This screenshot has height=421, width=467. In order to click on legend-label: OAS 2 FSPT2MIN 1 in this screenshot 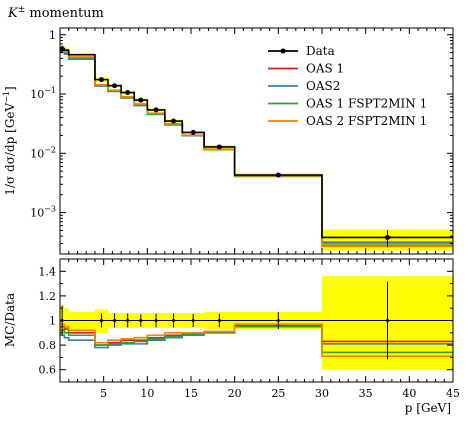, I will do `click(366, 121)`.